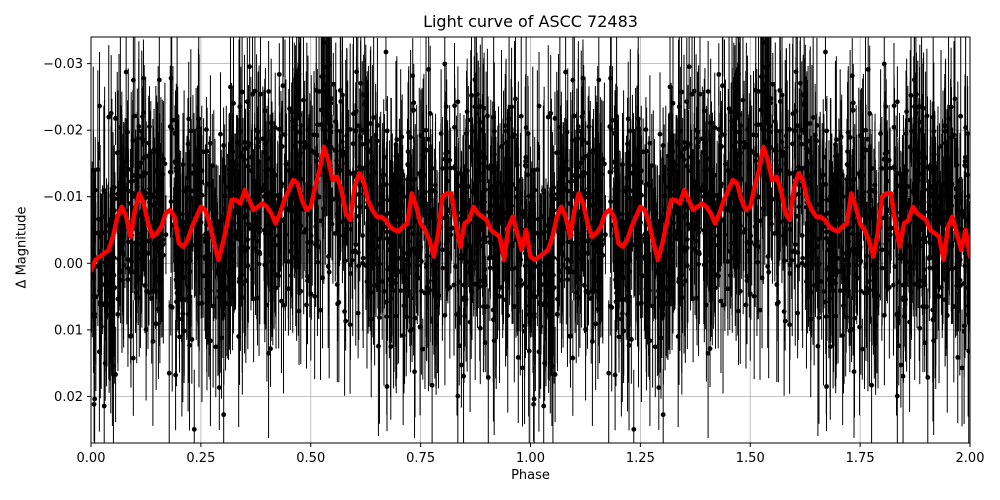 The image size is (1000, 500). What do you see at coordinates (67, 231) in the screenshot?
I see `y-ticks: −0.03−0.02−0.010.000.010.02` at bounding box center [67, 231].